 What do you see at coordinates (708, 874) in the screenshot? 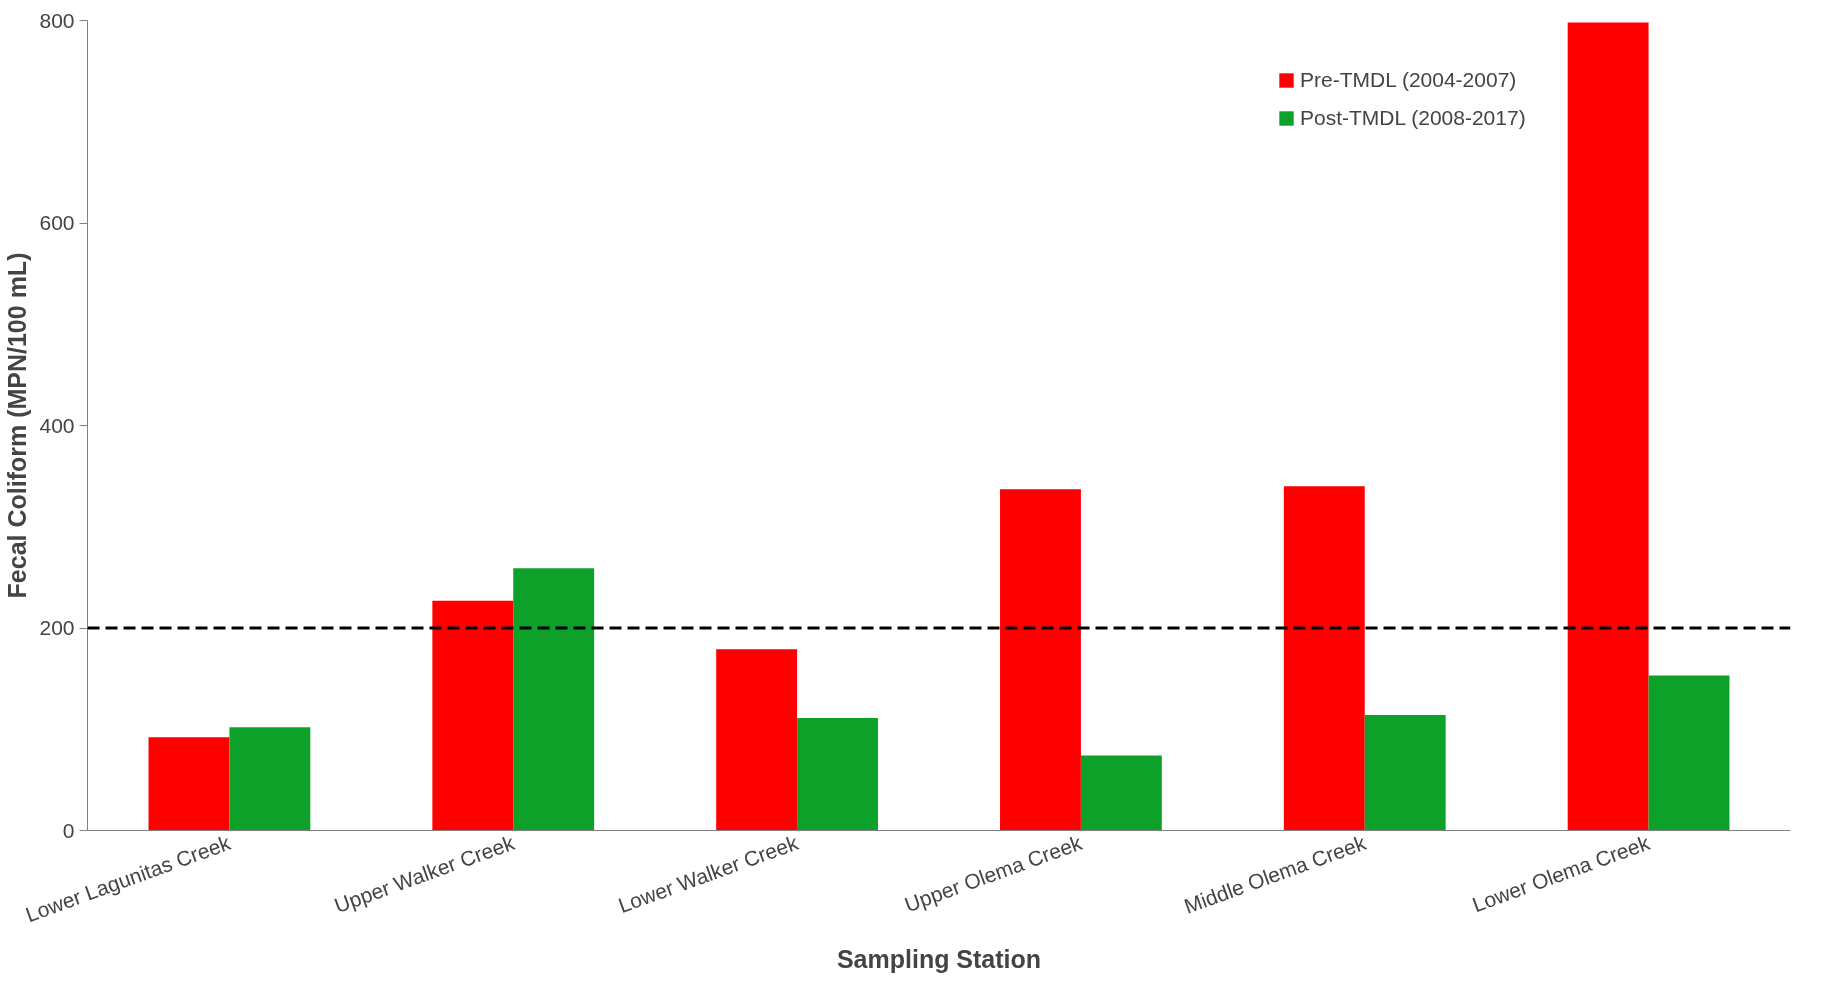
I see `x-tick-label: Lower Walker Creek` at bounding box center [708, 874].